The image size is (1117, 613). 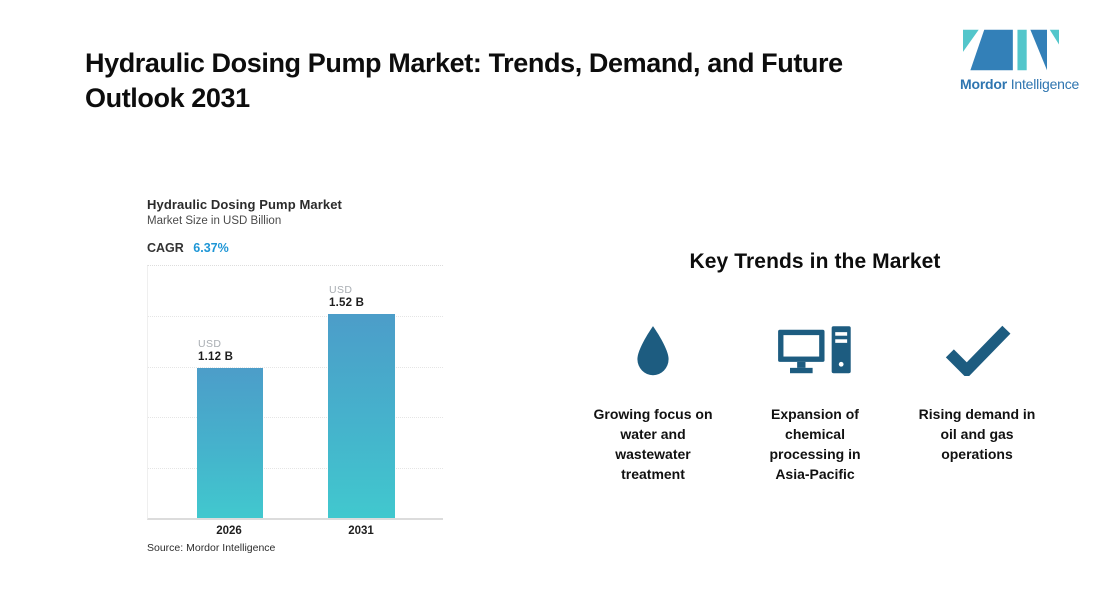 What do you see at coordinates (297, 248) in the screenshot?
I see `cagr-row: CAGR 6.37%` at bounding box center [297, 248].